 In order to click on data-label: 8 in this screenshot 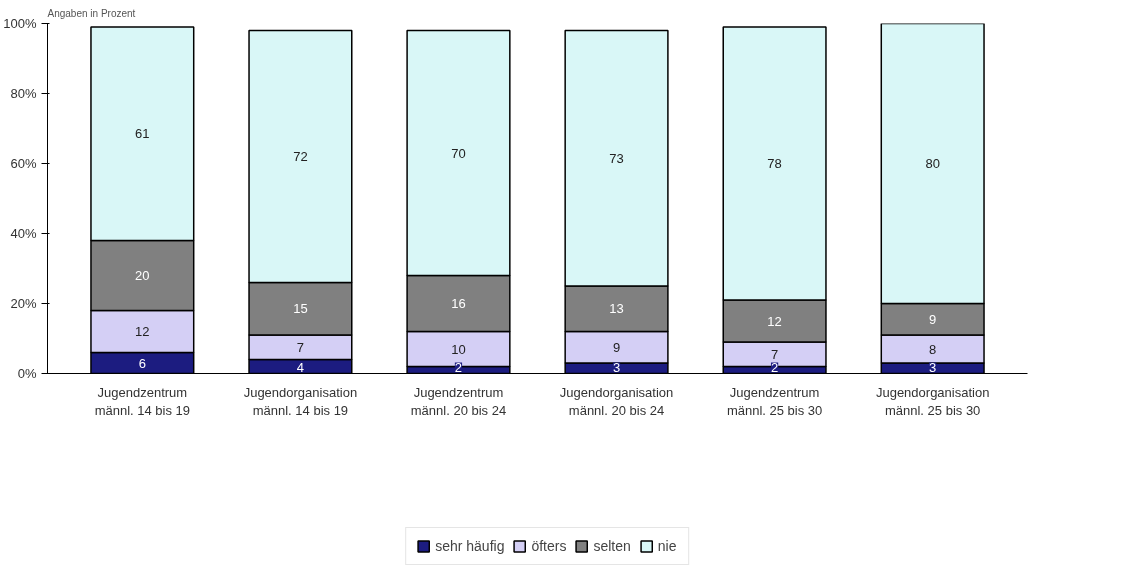, I will do `click(933, 349)`.